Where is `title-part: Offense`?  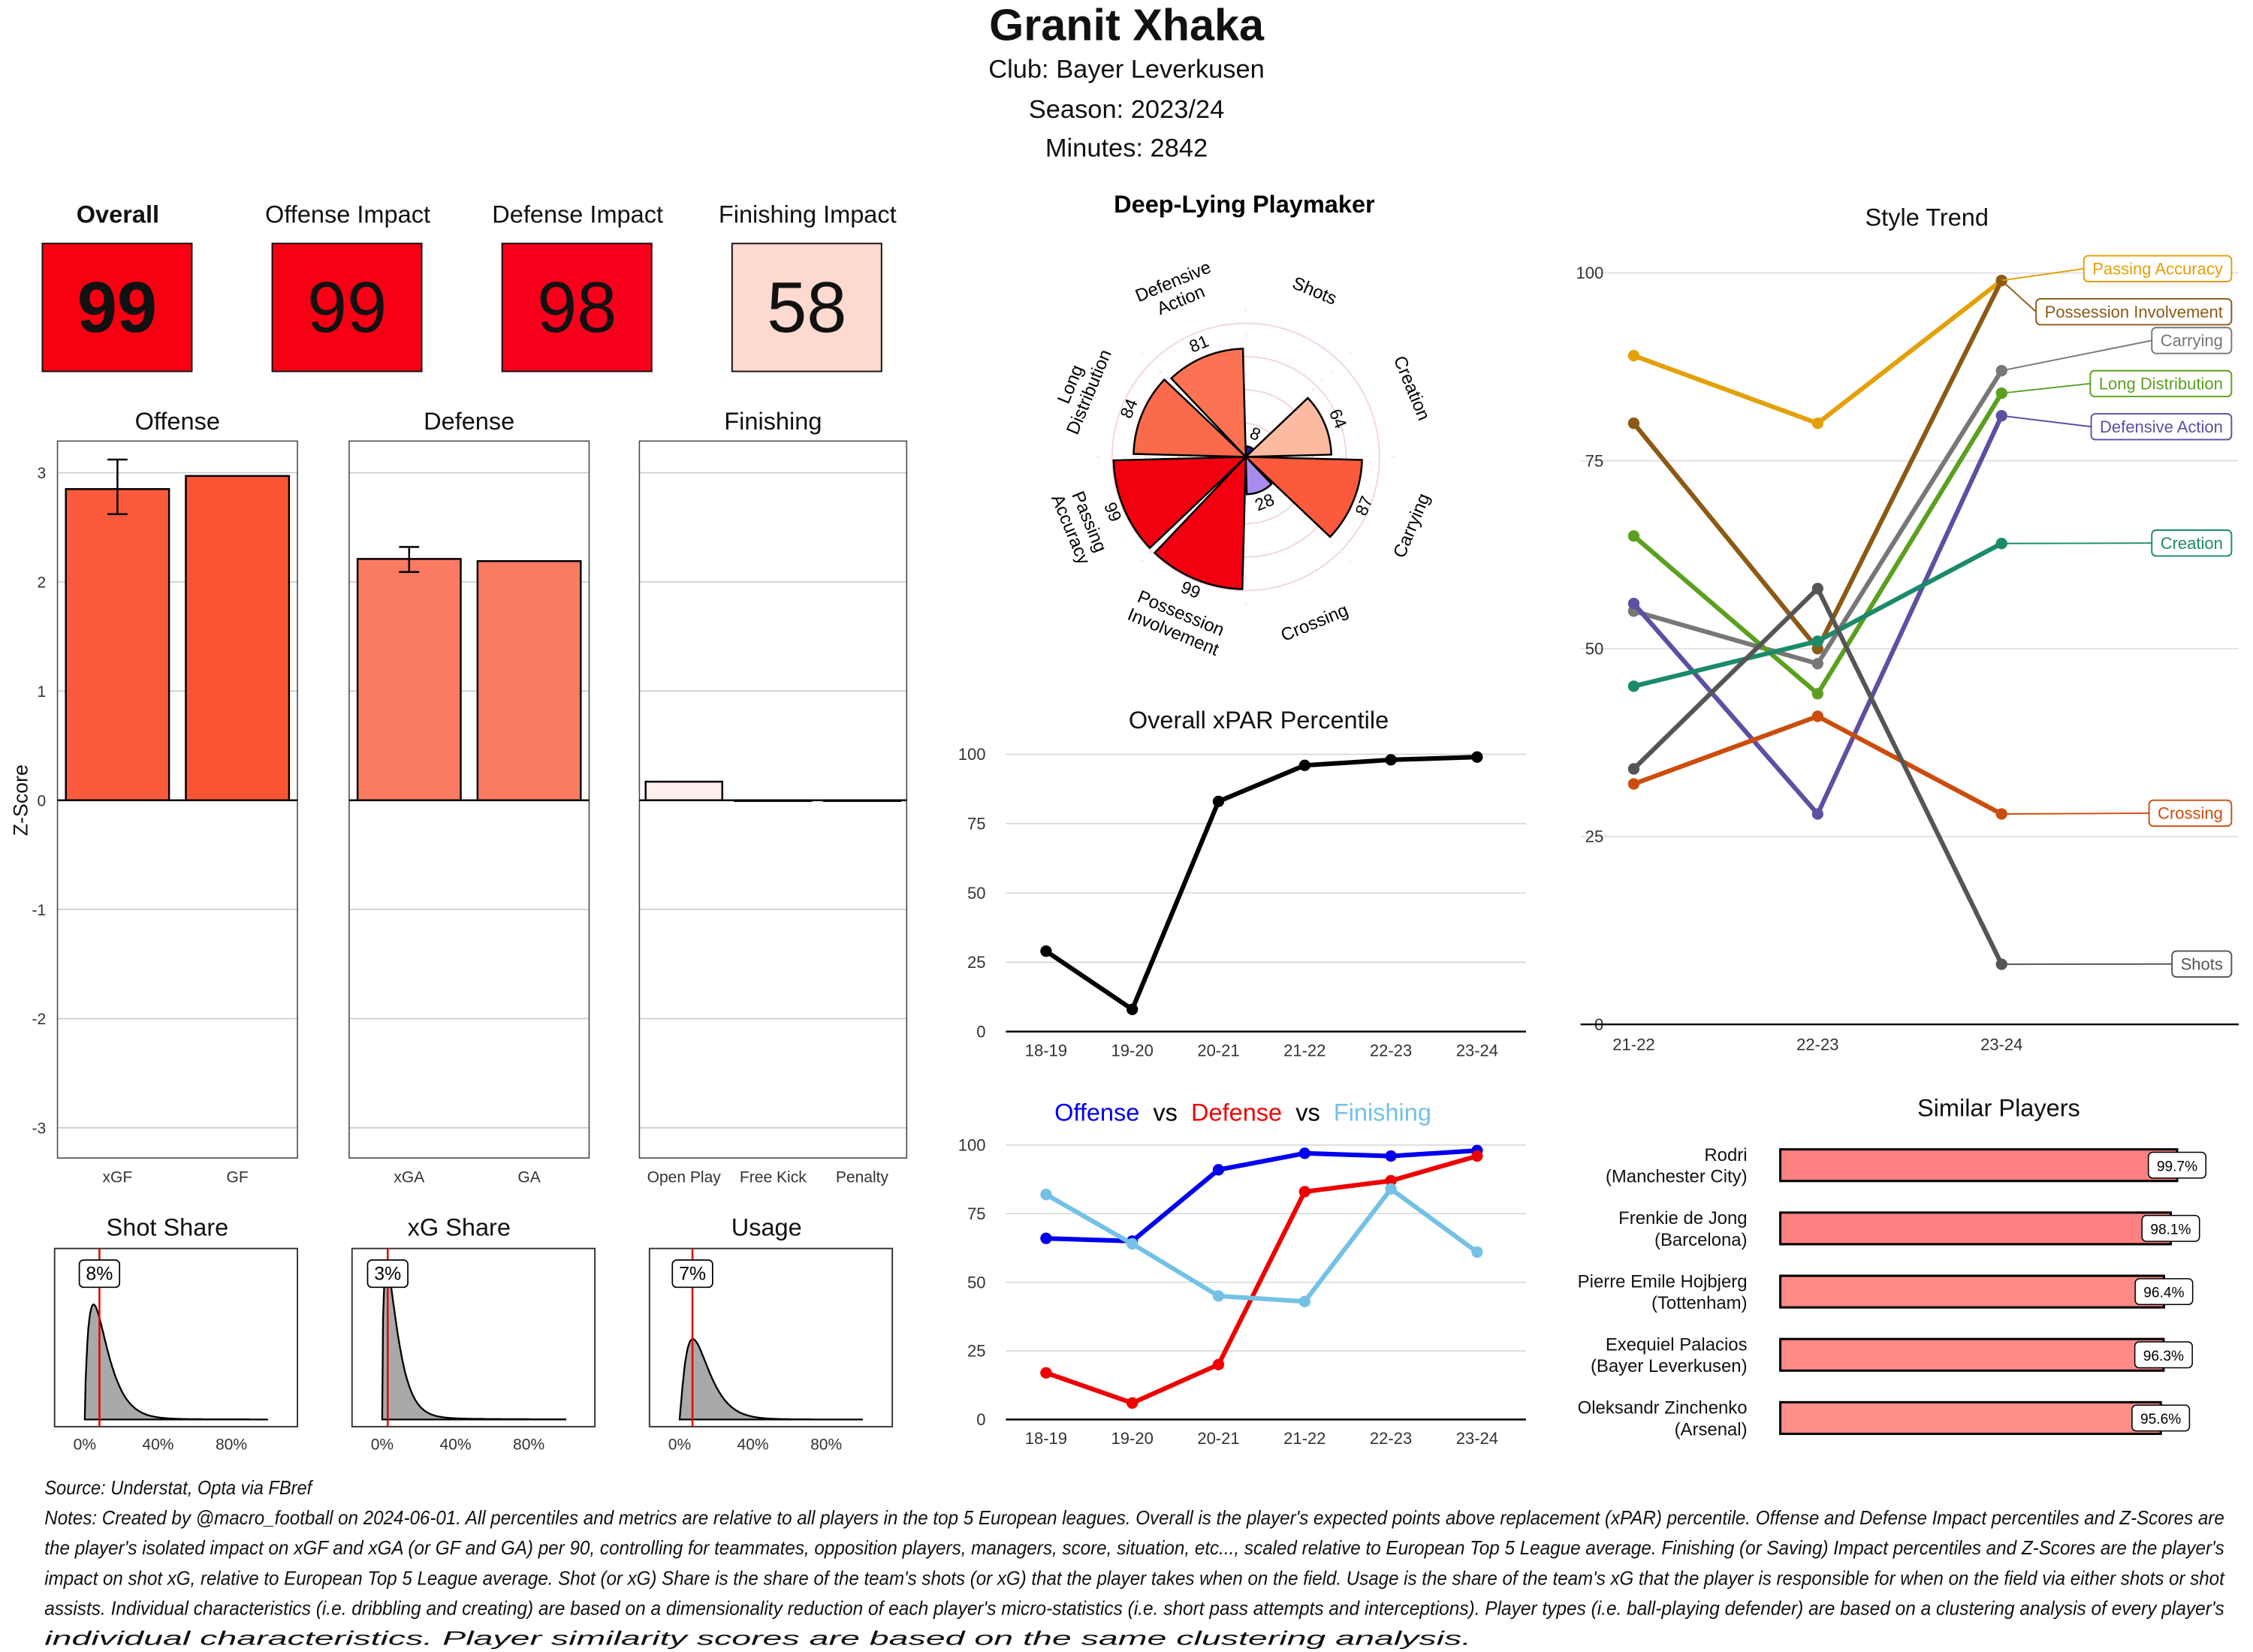
title-part: Offense is located at coordinates (1096, 1112).